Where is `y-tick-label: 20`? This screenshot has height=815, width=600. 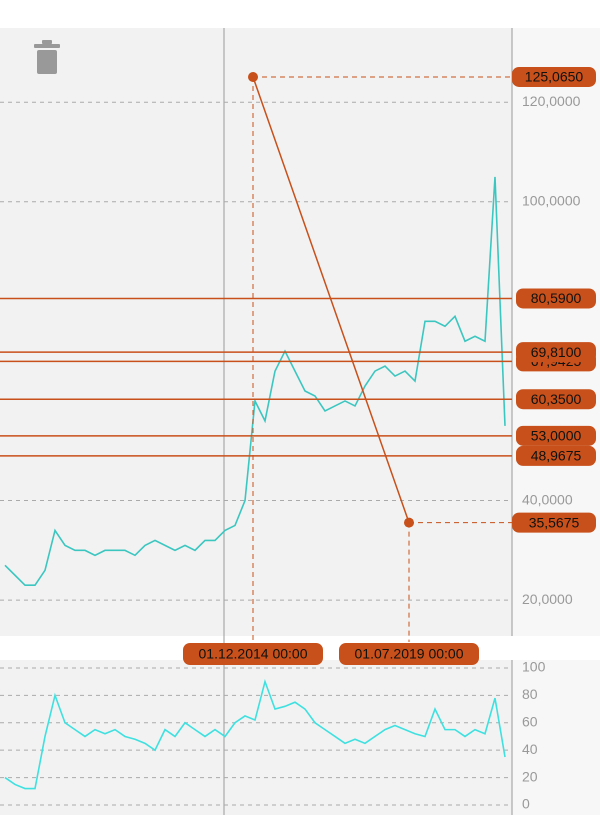
y-tick-label: 20 is located at coordinates (530, 776).